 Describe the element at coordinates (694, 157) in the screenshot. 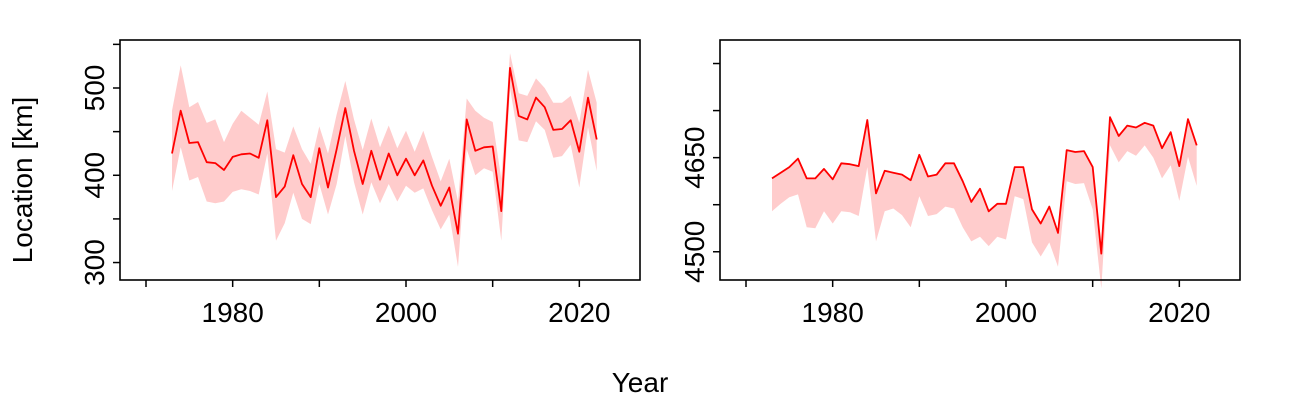

I see `y-tick-label: 4650` at that location.